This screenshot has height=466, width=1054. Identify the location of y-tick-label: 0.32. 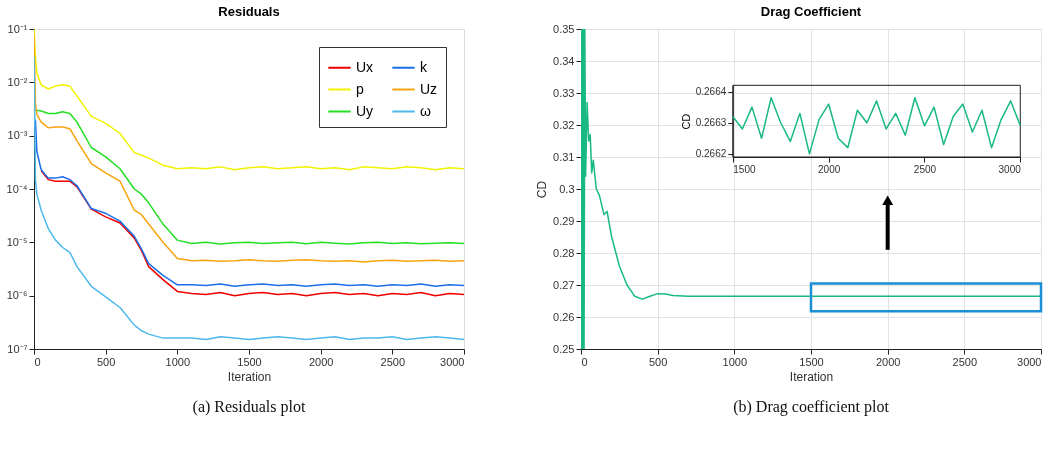
(564, 124).